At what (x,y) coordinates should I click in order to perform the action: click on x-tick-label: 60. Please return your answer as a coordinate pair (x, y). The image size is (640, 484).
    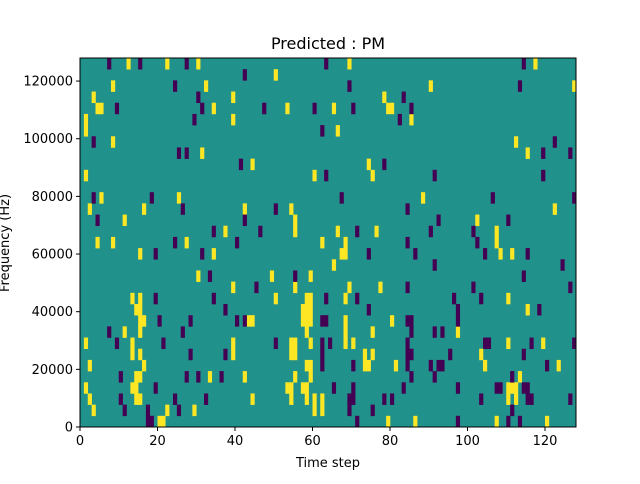
    Looking at the image, I should click on (312, 441).